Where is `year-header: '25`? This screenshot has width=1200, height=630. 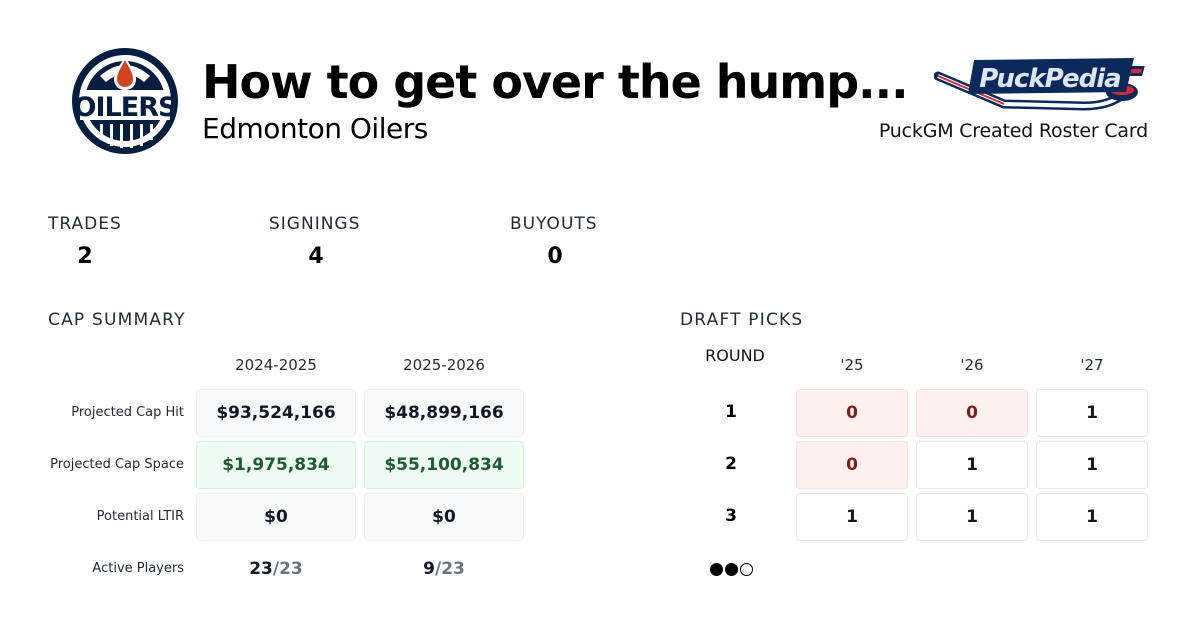
year-header: '25 is located at coordinates (852, 365).